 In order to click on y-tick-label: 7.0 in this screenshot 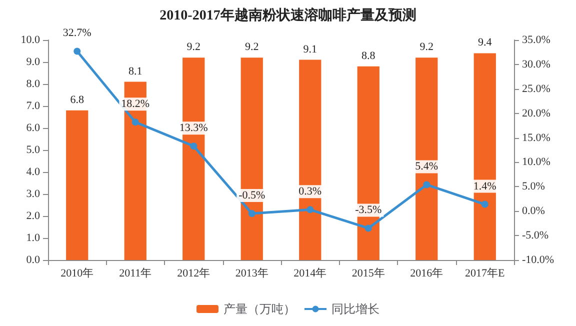, I will do `click(33, 106)`.